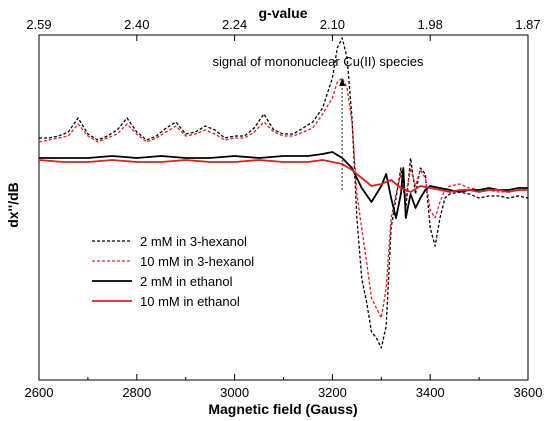  I want to click on x-tick-label: 3000, so click(234, 392).